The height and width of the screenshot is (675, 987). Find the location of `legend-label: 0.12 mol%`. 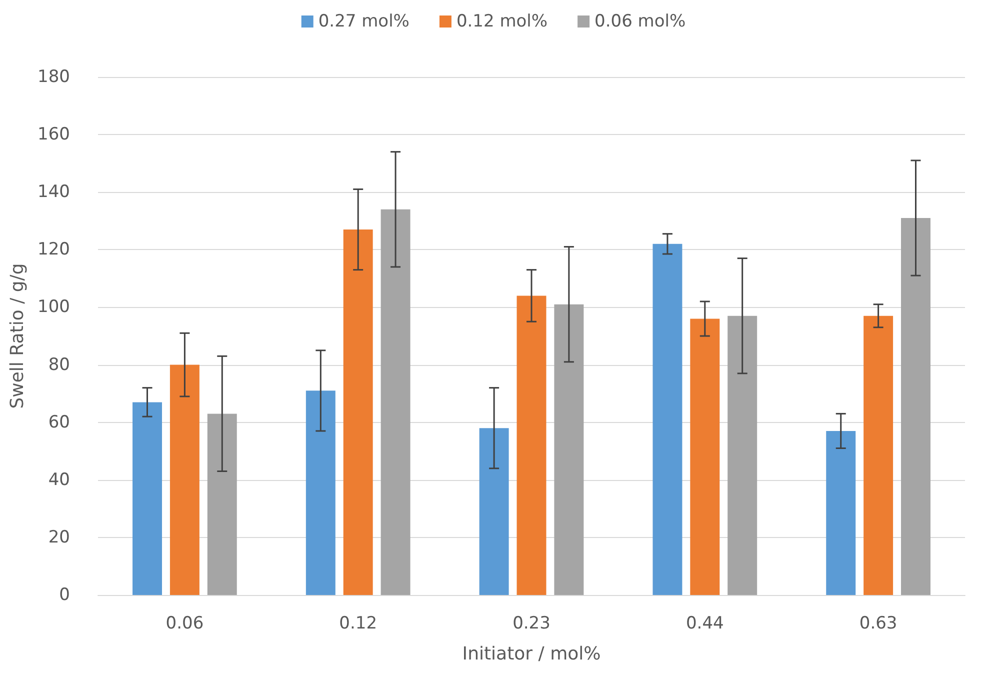

legend-label: 0.12 mol% is located at coordinates (502, 22).